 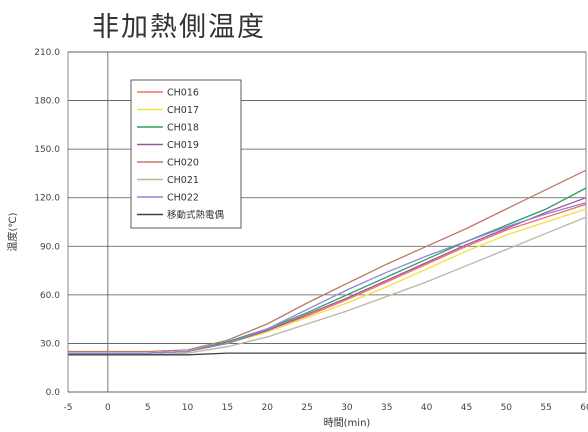 I want to click on x-axis-label: 時間(min), so click(x=347, y=423).